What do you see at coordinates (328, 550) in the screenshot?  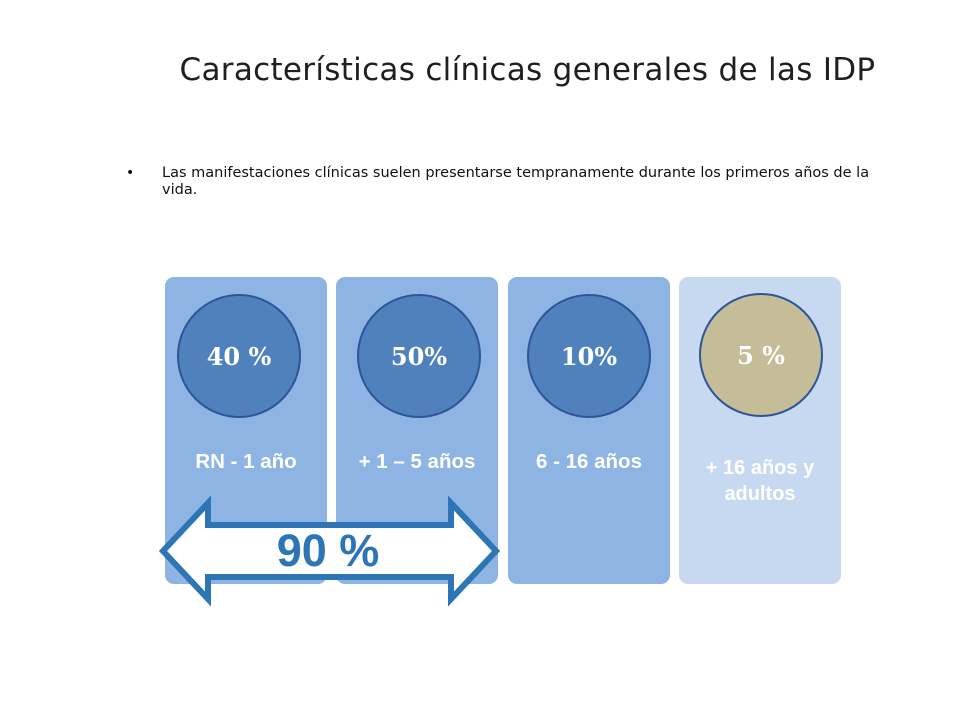 I see `arrow-label: 90 %` at bounding box center [328, 550].